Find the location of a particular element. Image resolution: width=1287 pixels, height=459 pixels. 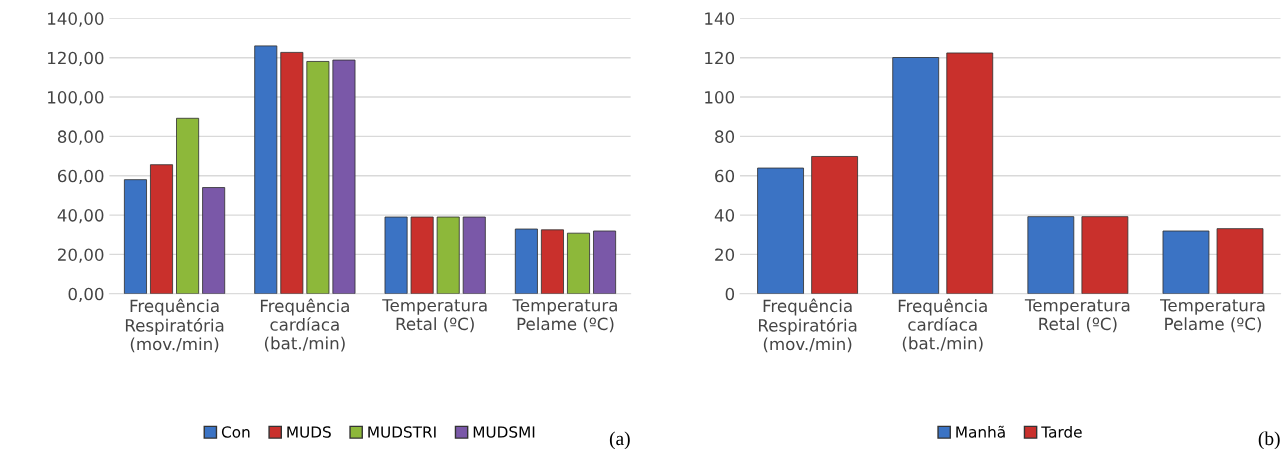

y-tick-label: 20,00 is located at coordinates (81, 255).